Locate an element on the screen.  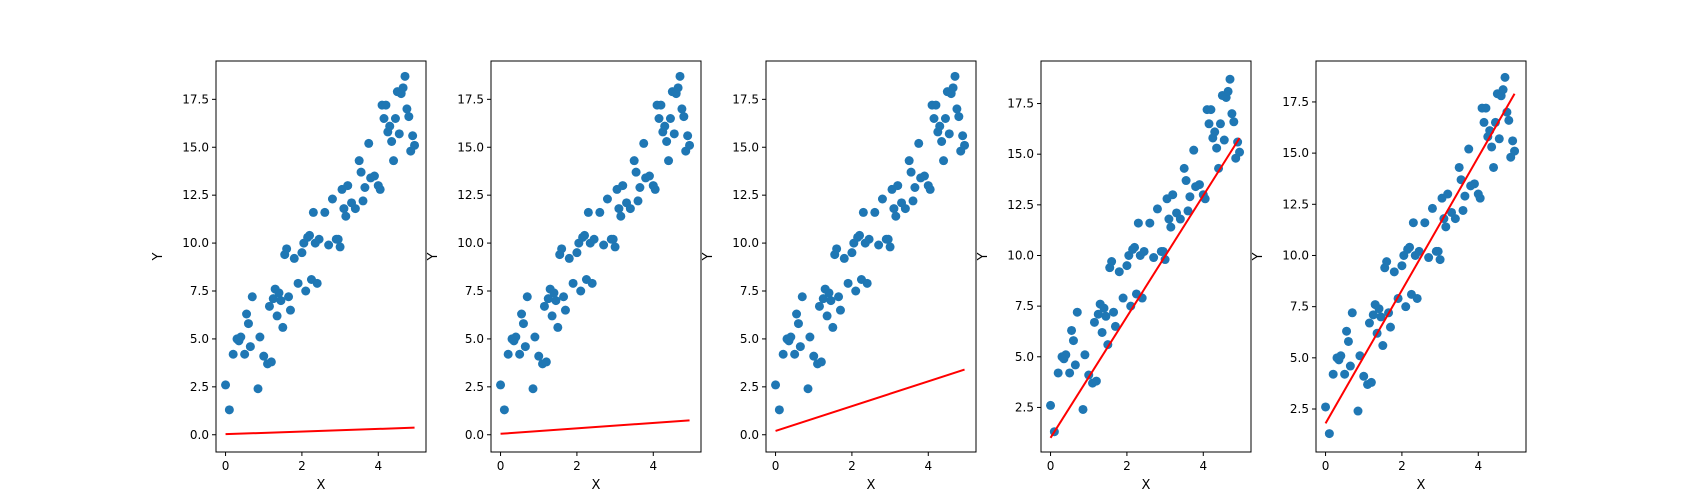
y-tick-label: 10.0 is located at coordinates (1020, 255).